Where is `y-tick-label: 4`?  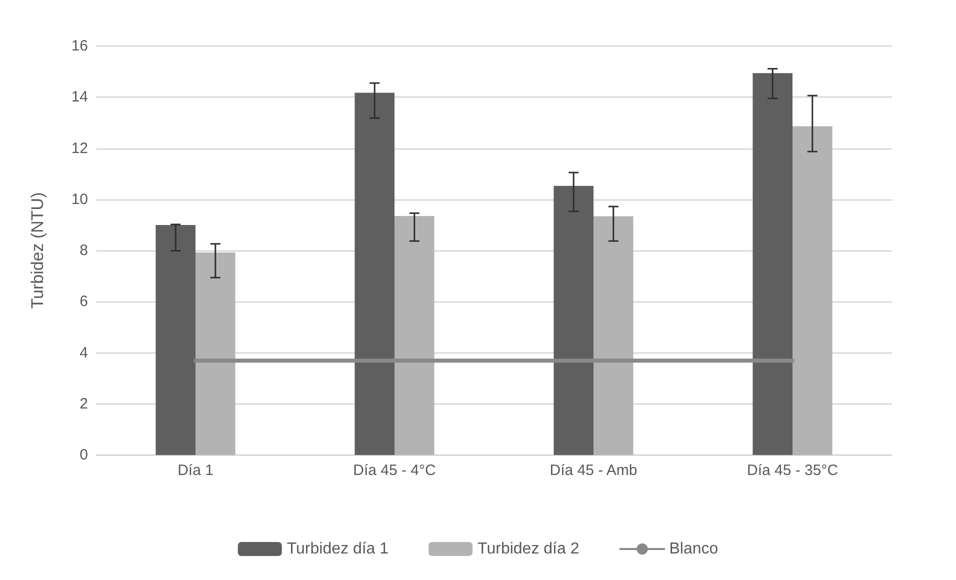
y-tick-label: 4 is located at coordinates (84, 353).